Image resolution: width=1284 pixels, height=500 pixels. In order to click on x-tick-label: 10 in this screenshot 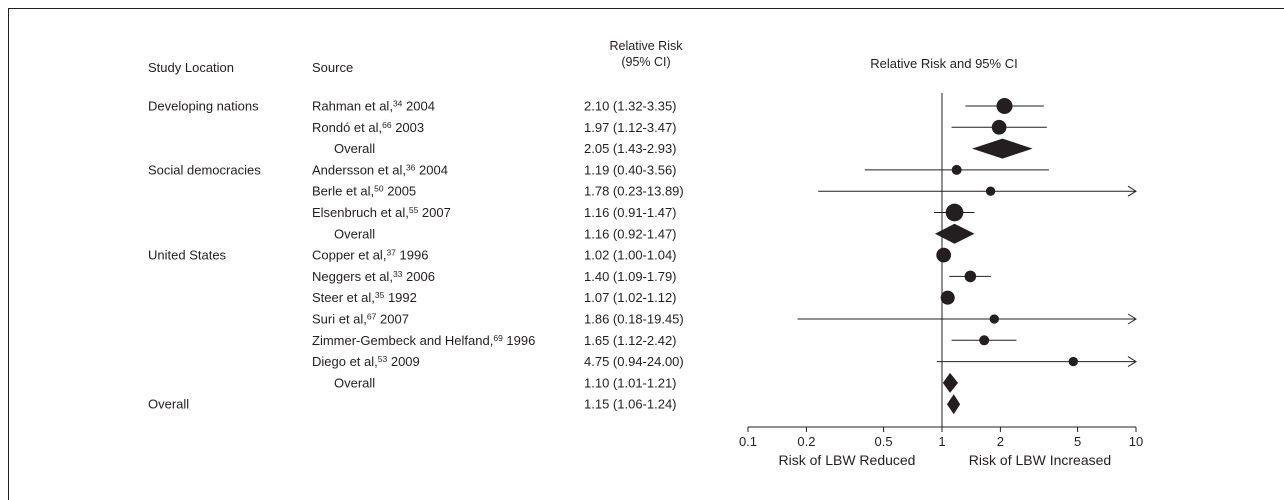, I will do `click(1136, 441)`.